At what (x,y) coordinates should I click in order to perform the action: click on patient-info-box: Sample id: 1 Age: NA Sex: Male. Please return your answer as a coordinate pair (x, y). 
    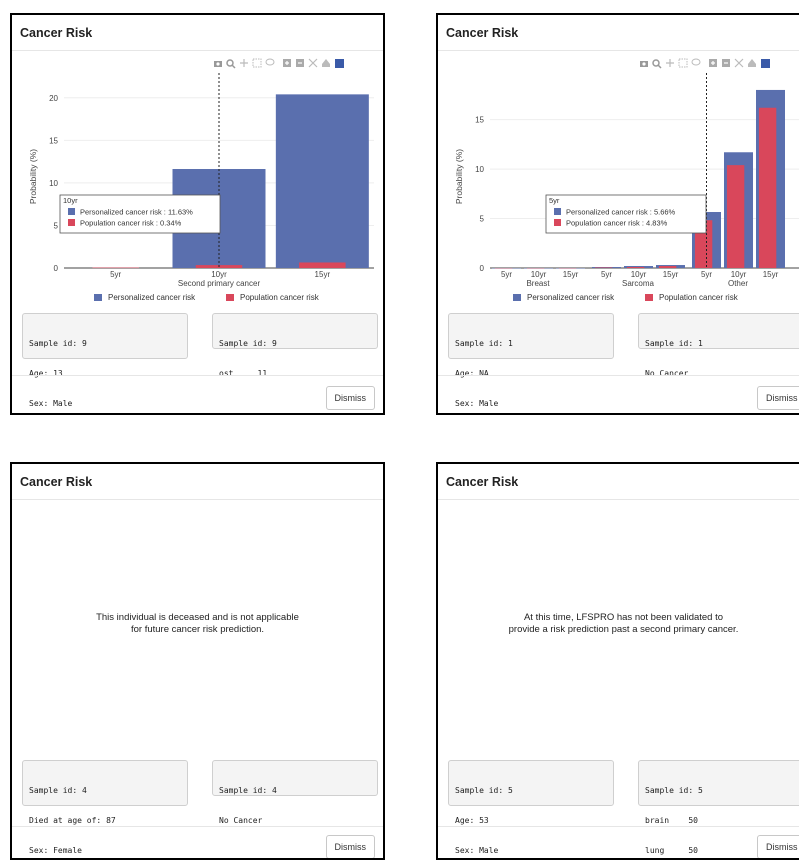
    Looking at the image, I should click on (531, 336).